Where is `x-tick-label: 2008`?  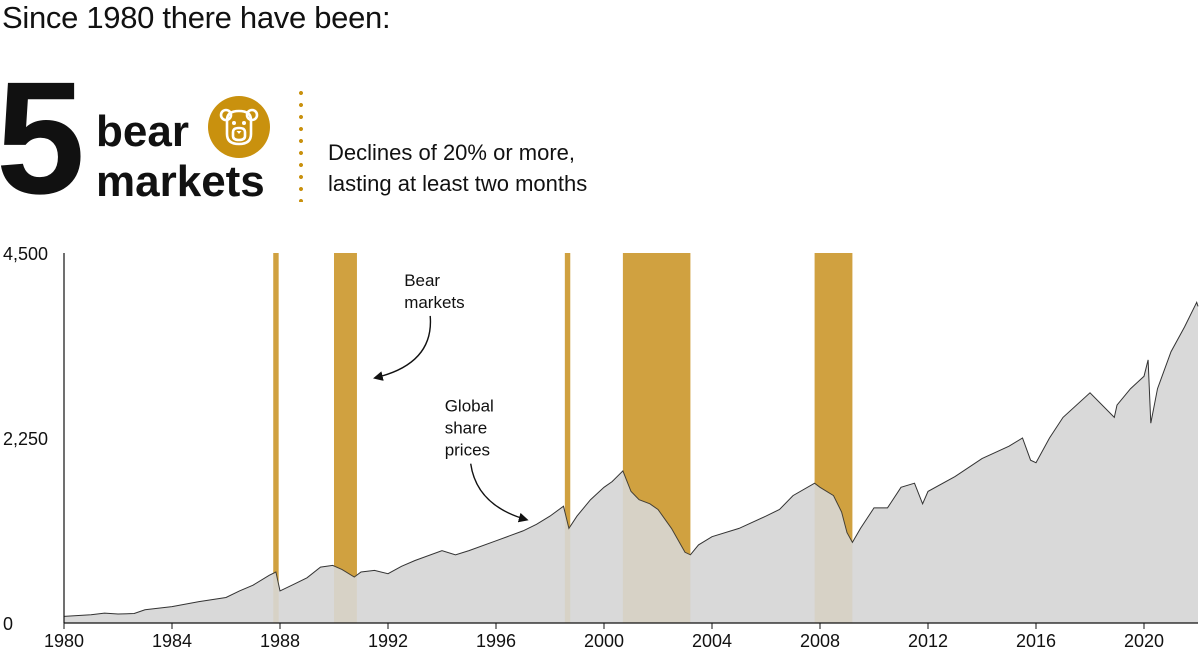 x-tick-label: 2008 is located at coordinates (820, 641).